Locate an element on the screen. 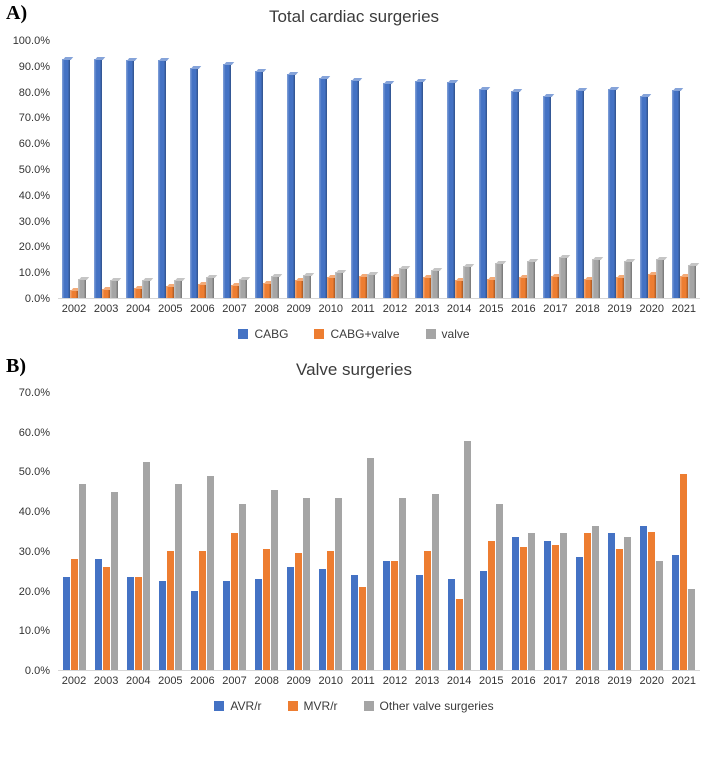 The image size is (708, 770). x-tick-label: 2004 is located at coordinates (138, 681).